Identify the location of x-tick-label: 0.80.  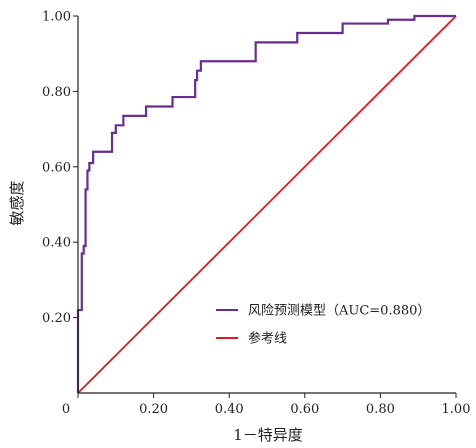
(380, 409).